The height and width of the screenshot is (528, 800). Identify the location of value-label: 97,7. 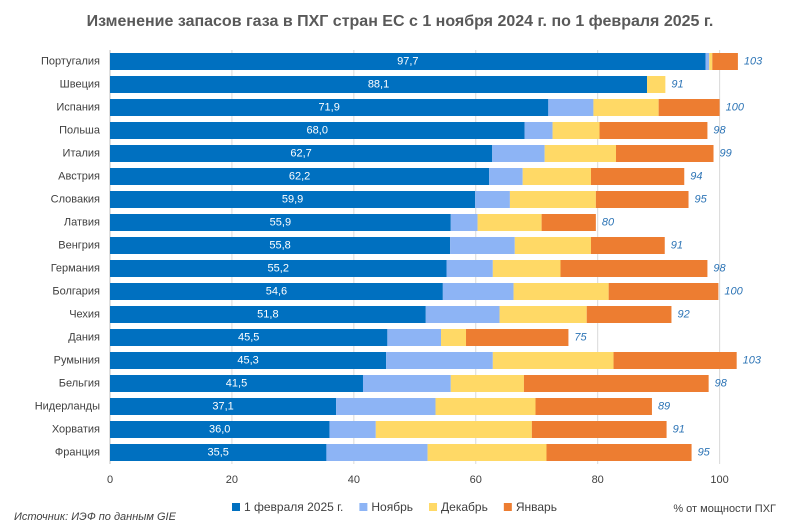
(407, 61).